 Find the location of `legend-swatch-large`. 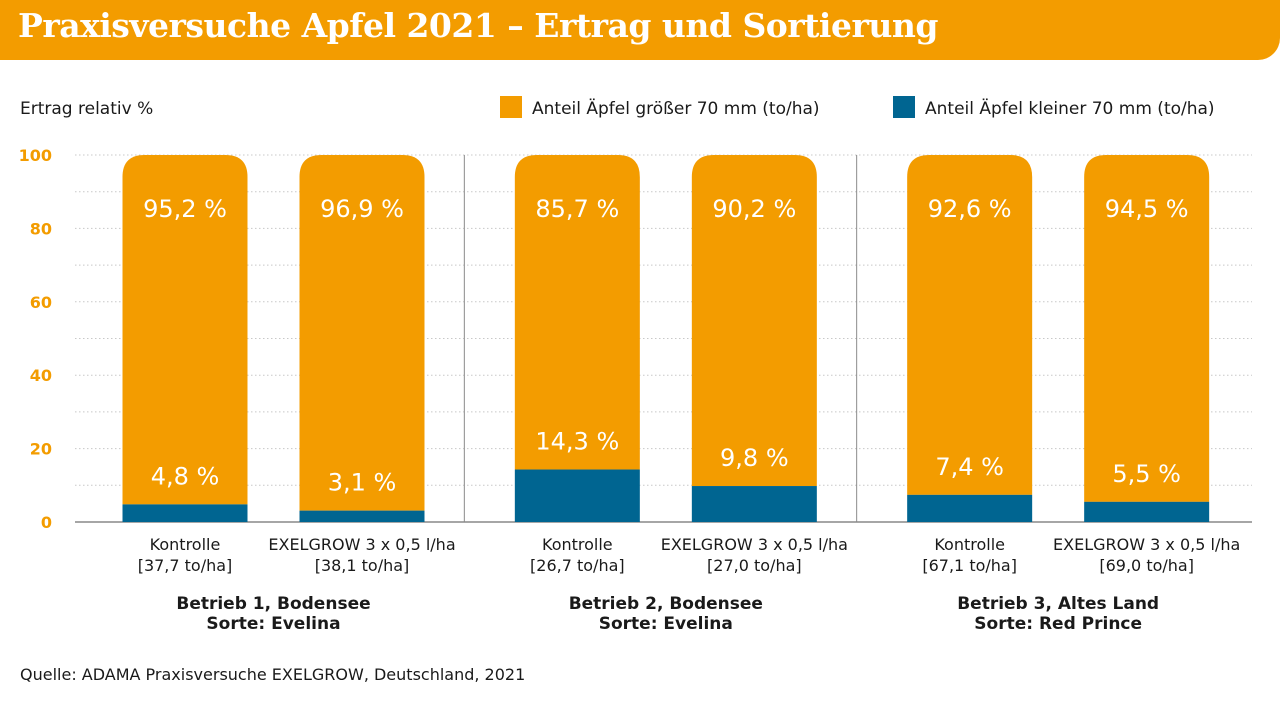

legend-swatch-large is located at coordinates (511, 107).